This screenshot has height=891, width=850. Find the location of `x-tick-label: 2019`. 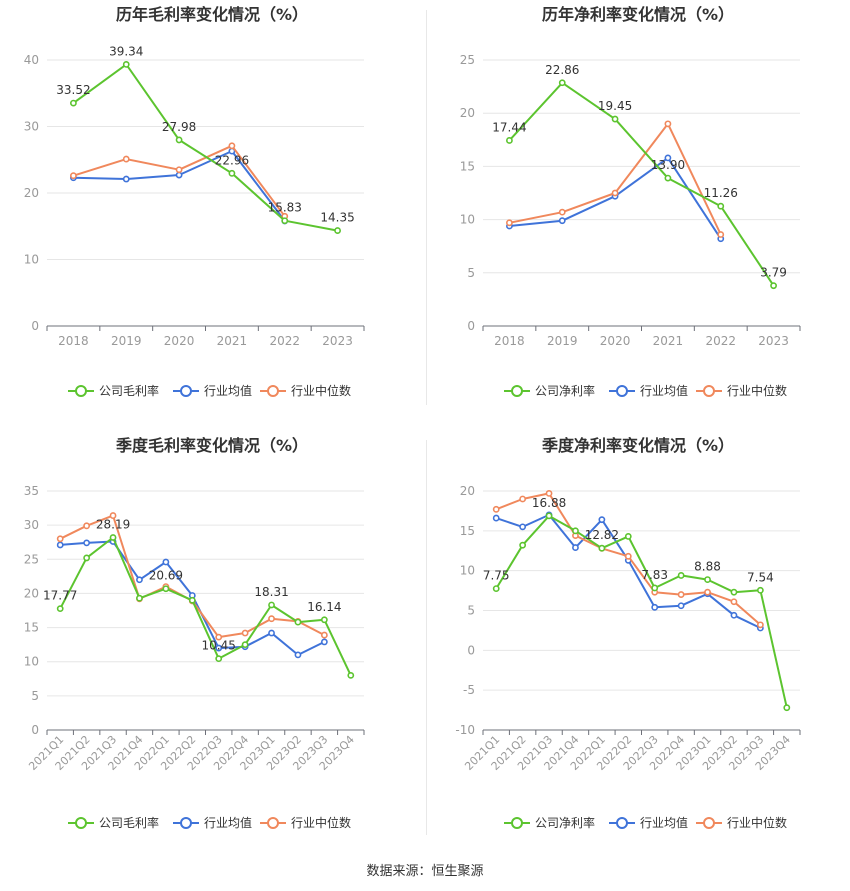

x-tick-label: 2019 is located at coordinates (562, 341).